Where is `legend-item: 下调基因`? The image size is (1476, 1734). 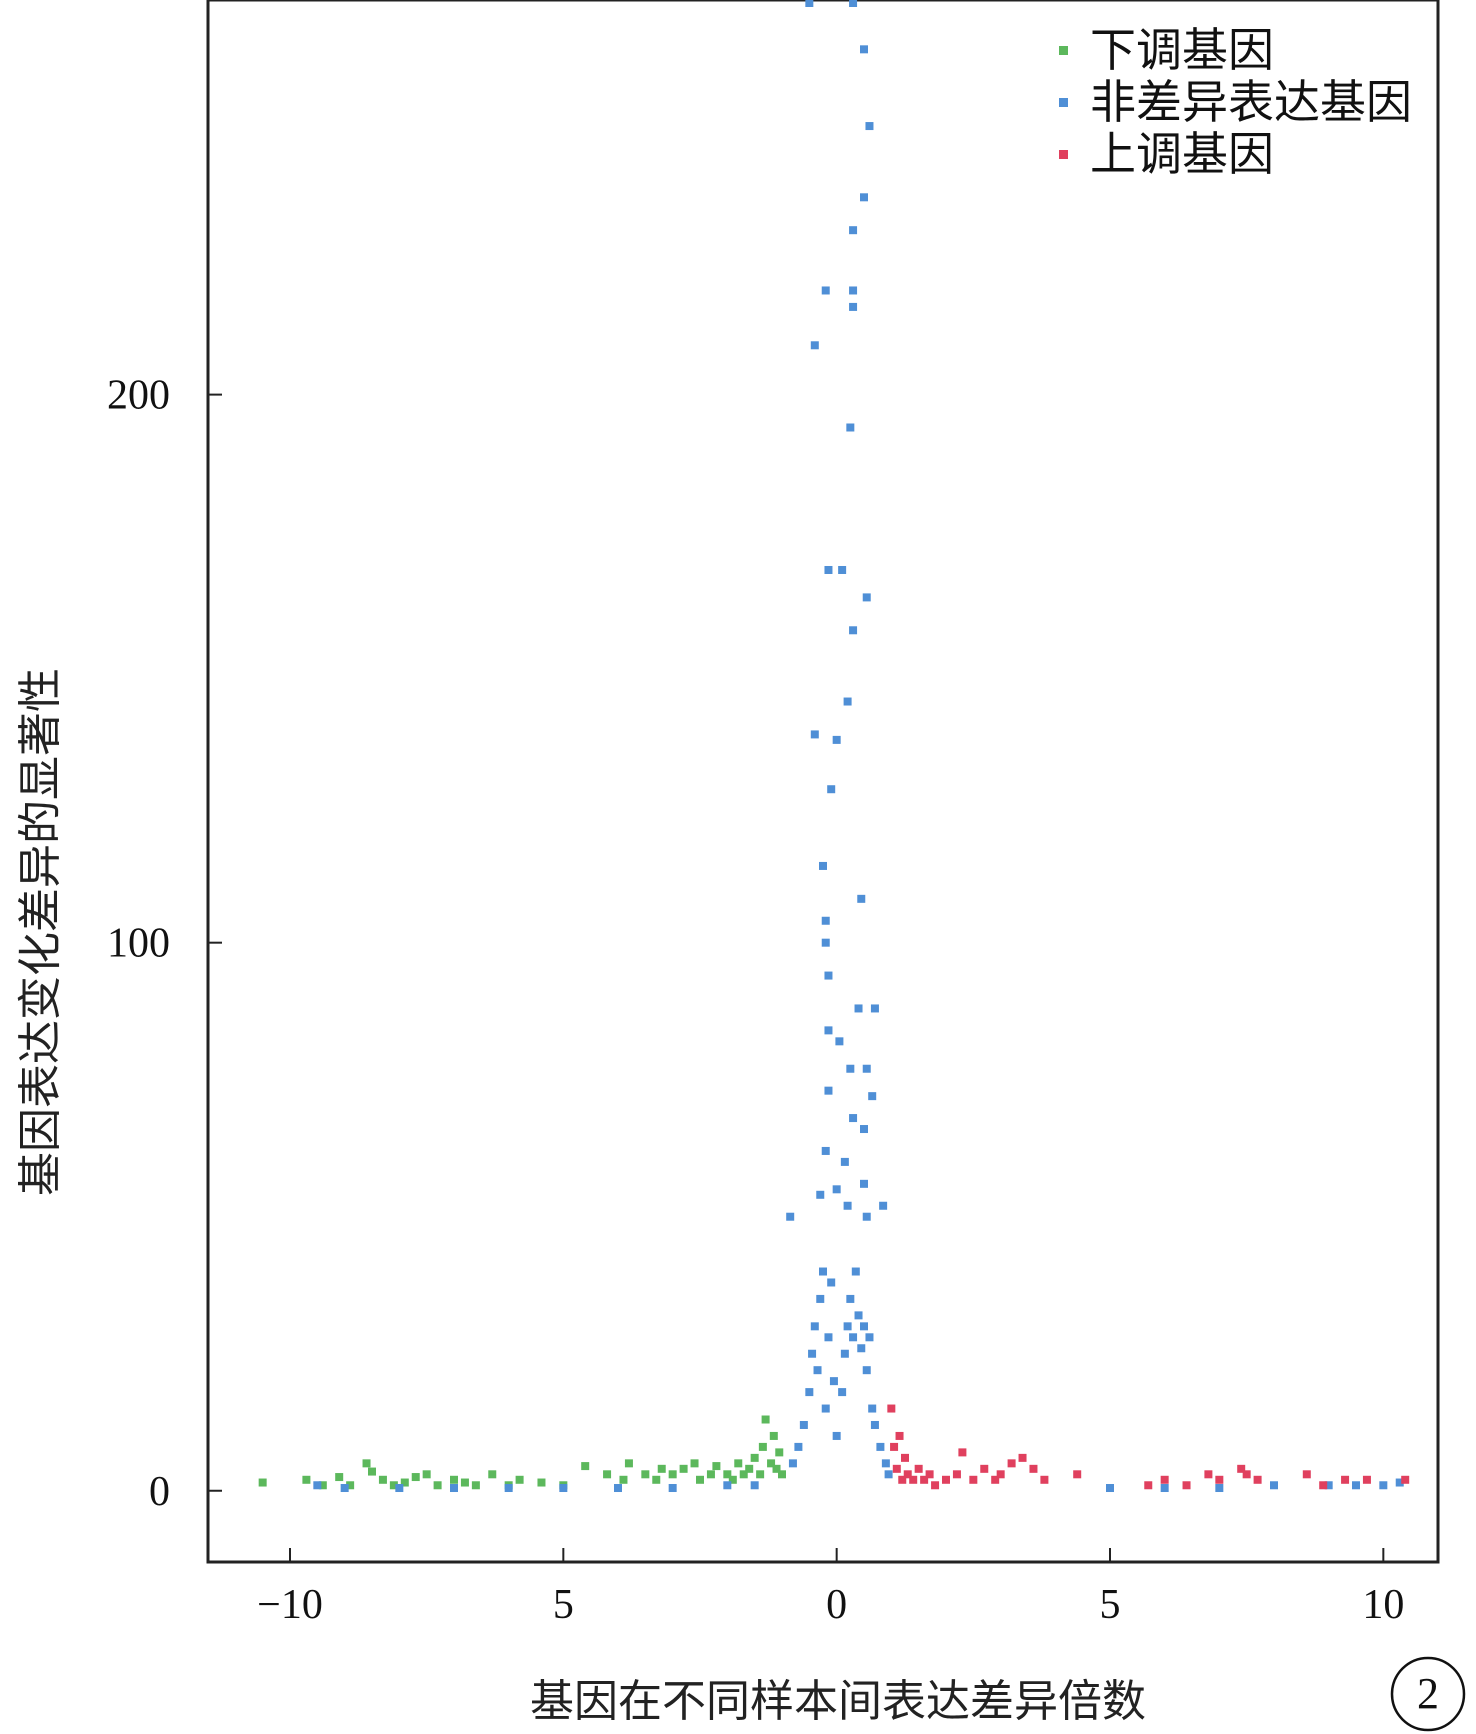 legend-item: 下调基因 is located at coordinates (1166, 50).